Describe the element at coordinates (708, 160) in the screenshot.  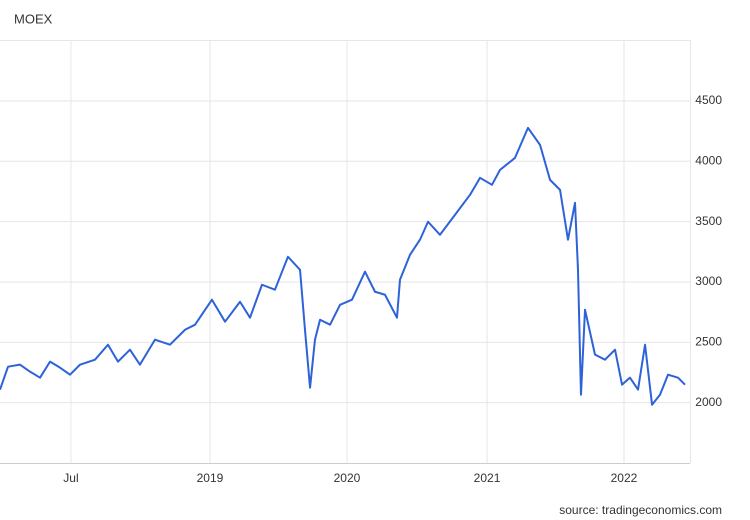
I see `y-tick-label: 4000` at that location.